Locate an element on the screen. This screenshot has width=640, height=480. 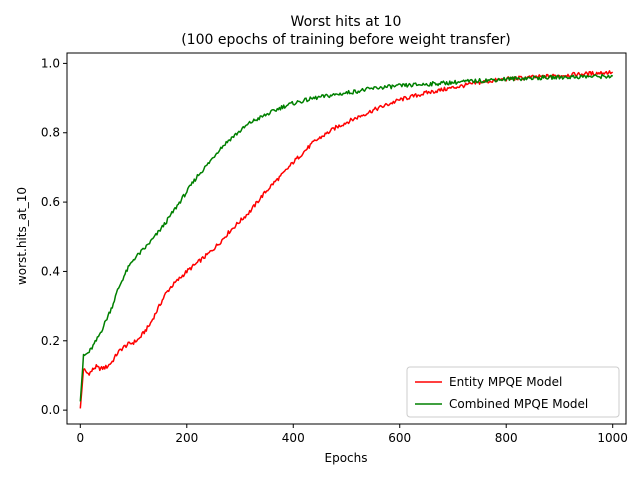
x-tick-label: 200 is located at coordinates (186, 438).